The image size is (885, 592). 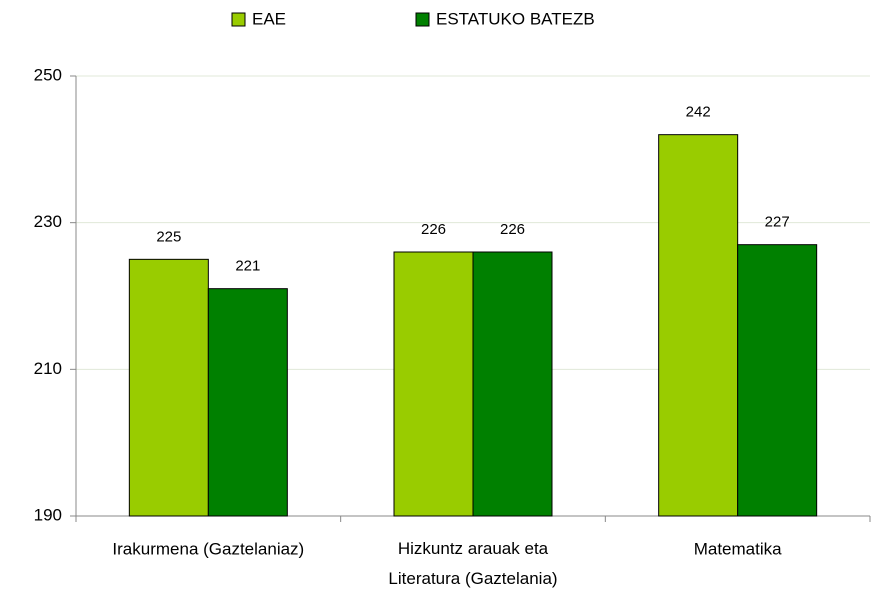 What do you see at coordinates (515, 18) in the screenshot?
I see `legend-label: ESTATUKO BATEZB` at bounding box center [515, 18].